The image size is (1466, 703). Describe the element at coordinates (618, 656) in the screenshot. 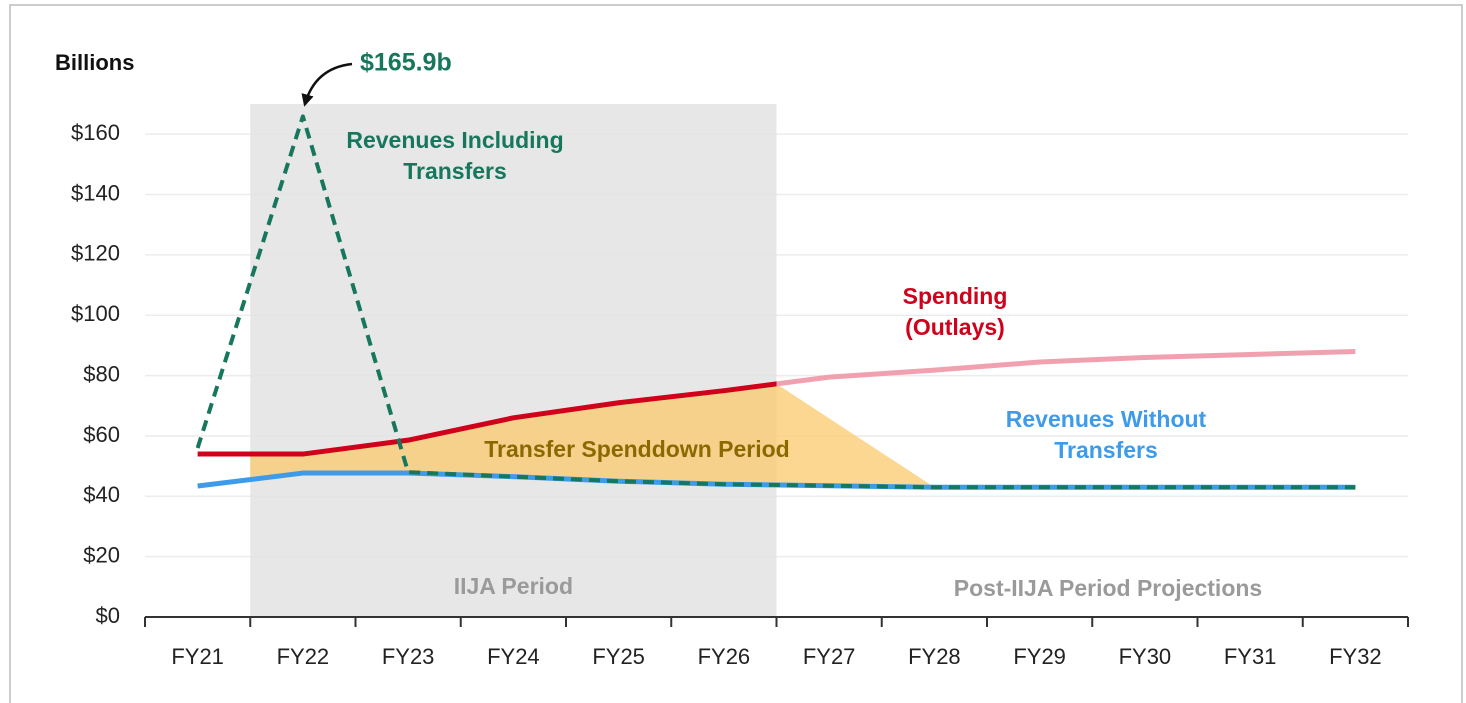

I see `x-tick-label: FY25` at that location.